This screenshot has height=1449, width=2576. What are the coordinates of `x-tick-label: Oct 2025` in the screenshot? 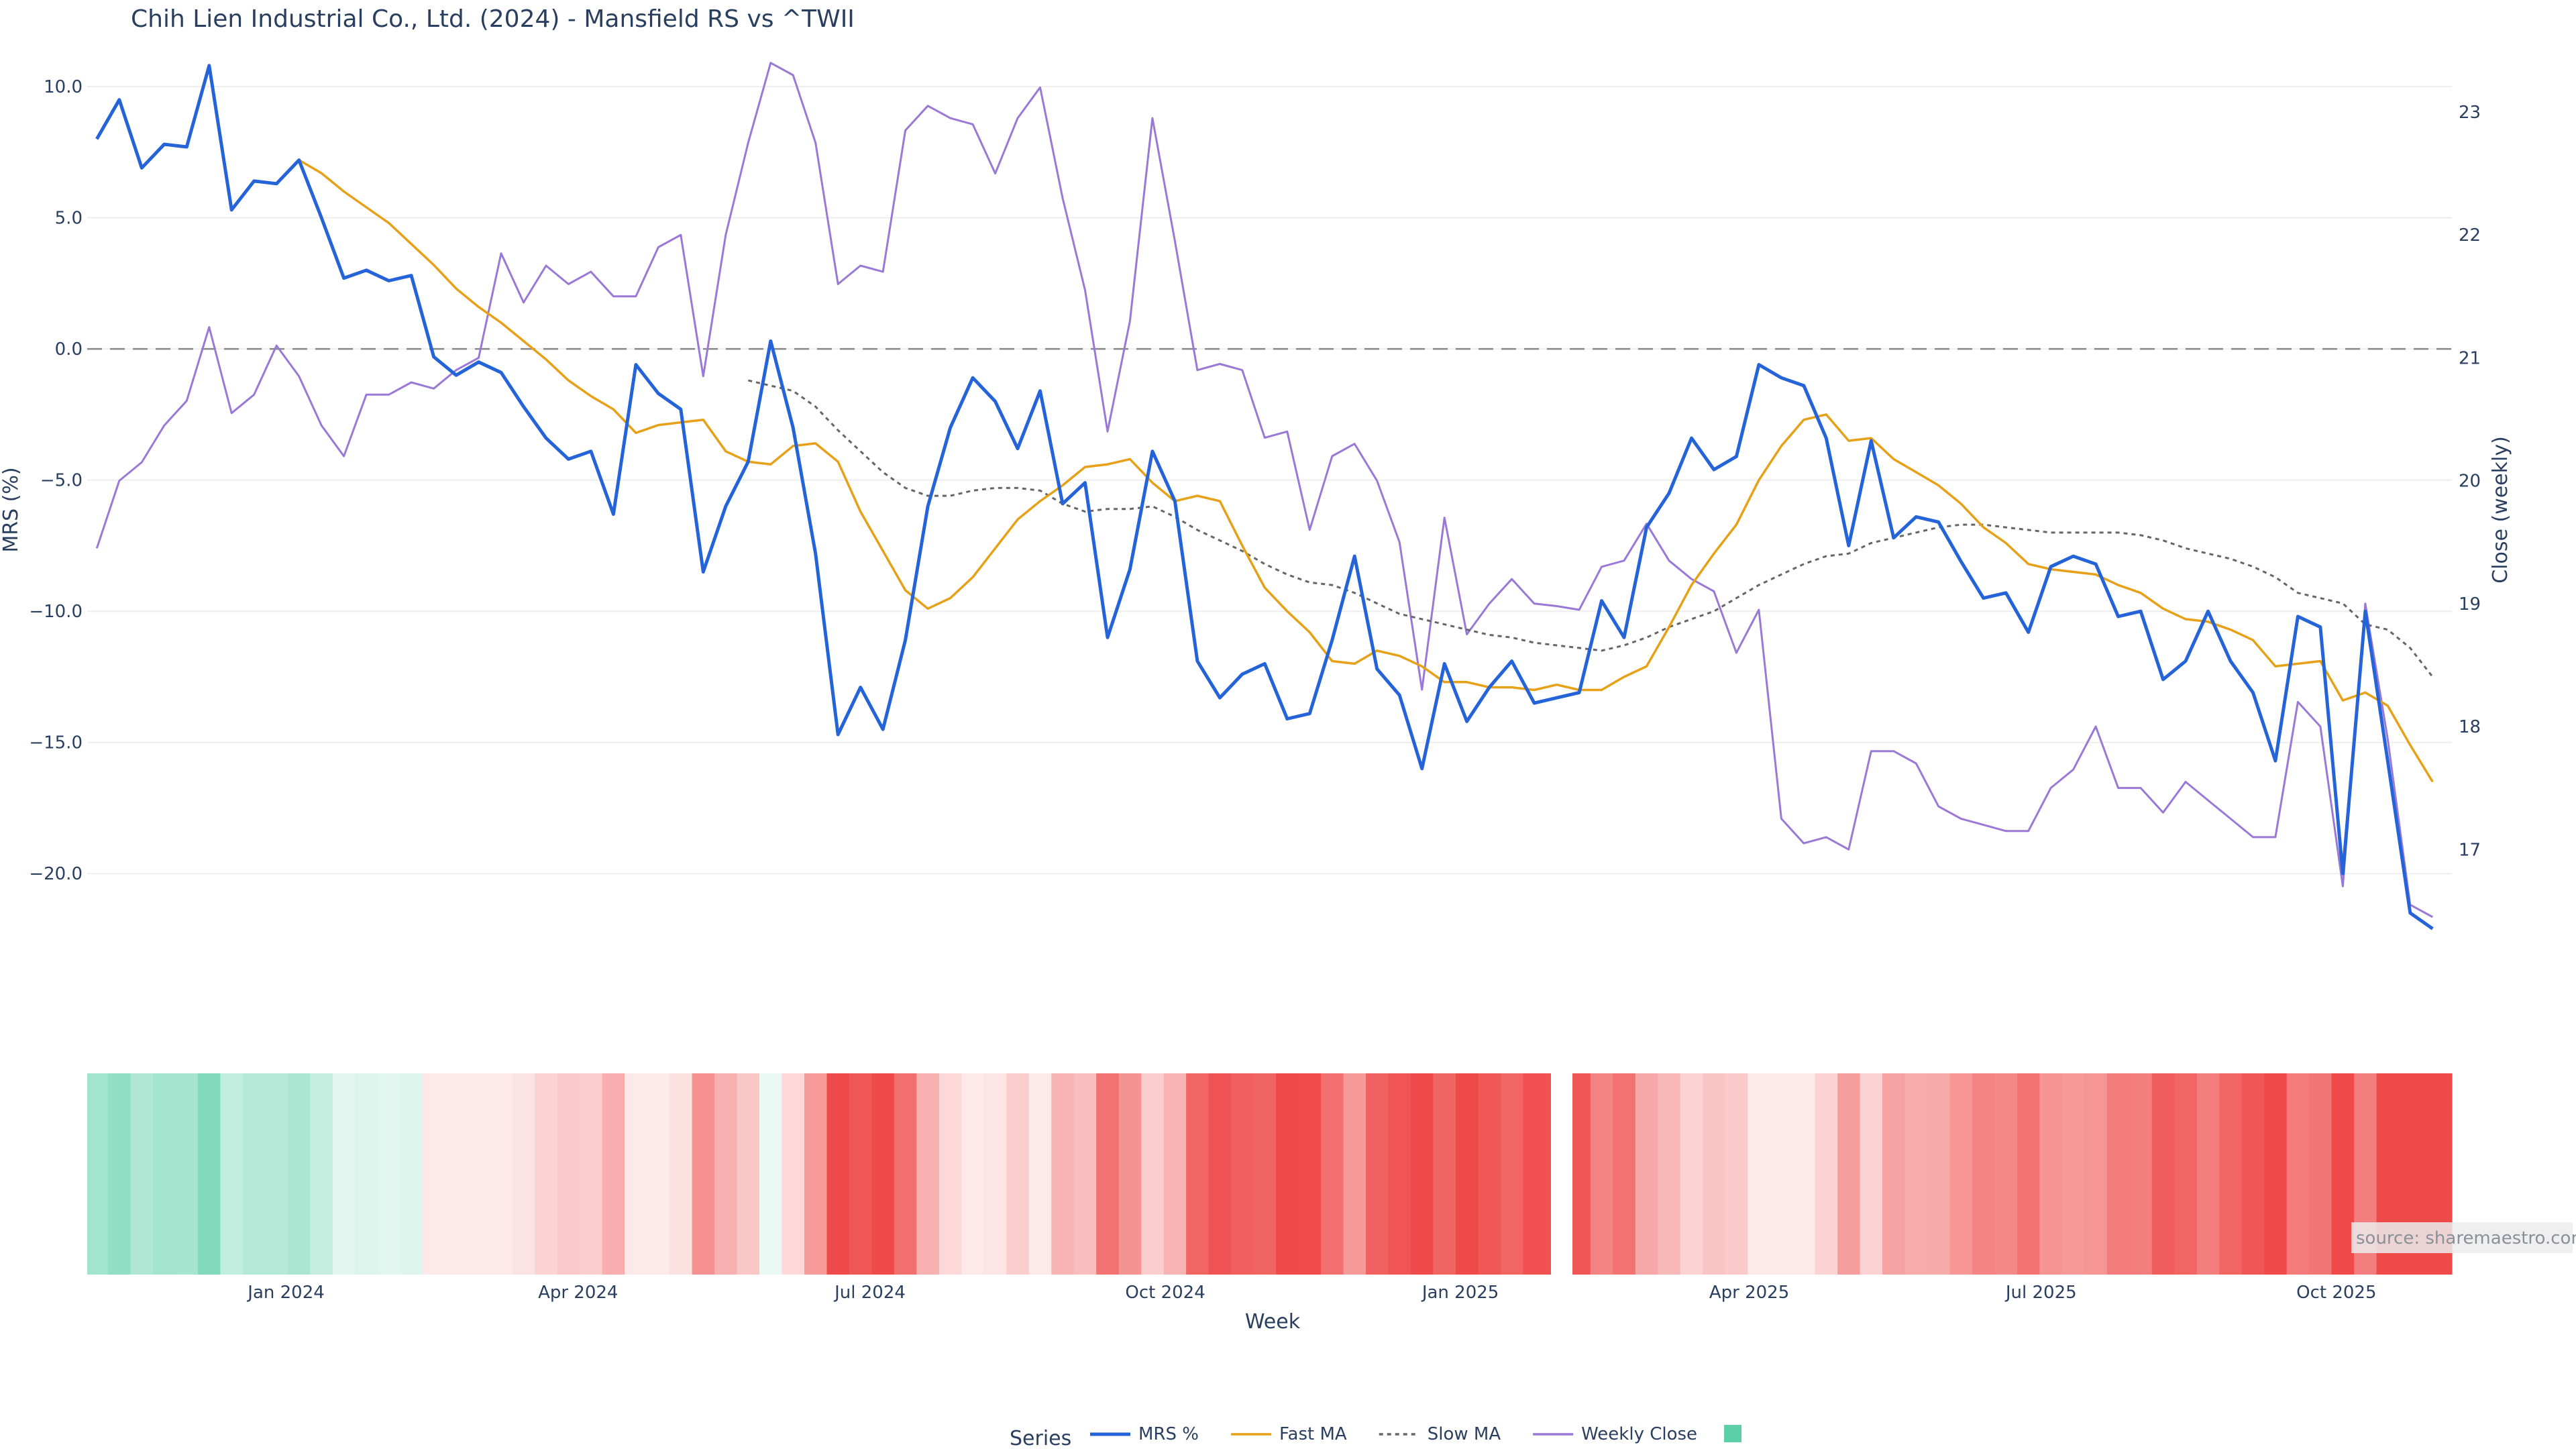 It's located at (2336, 1293).